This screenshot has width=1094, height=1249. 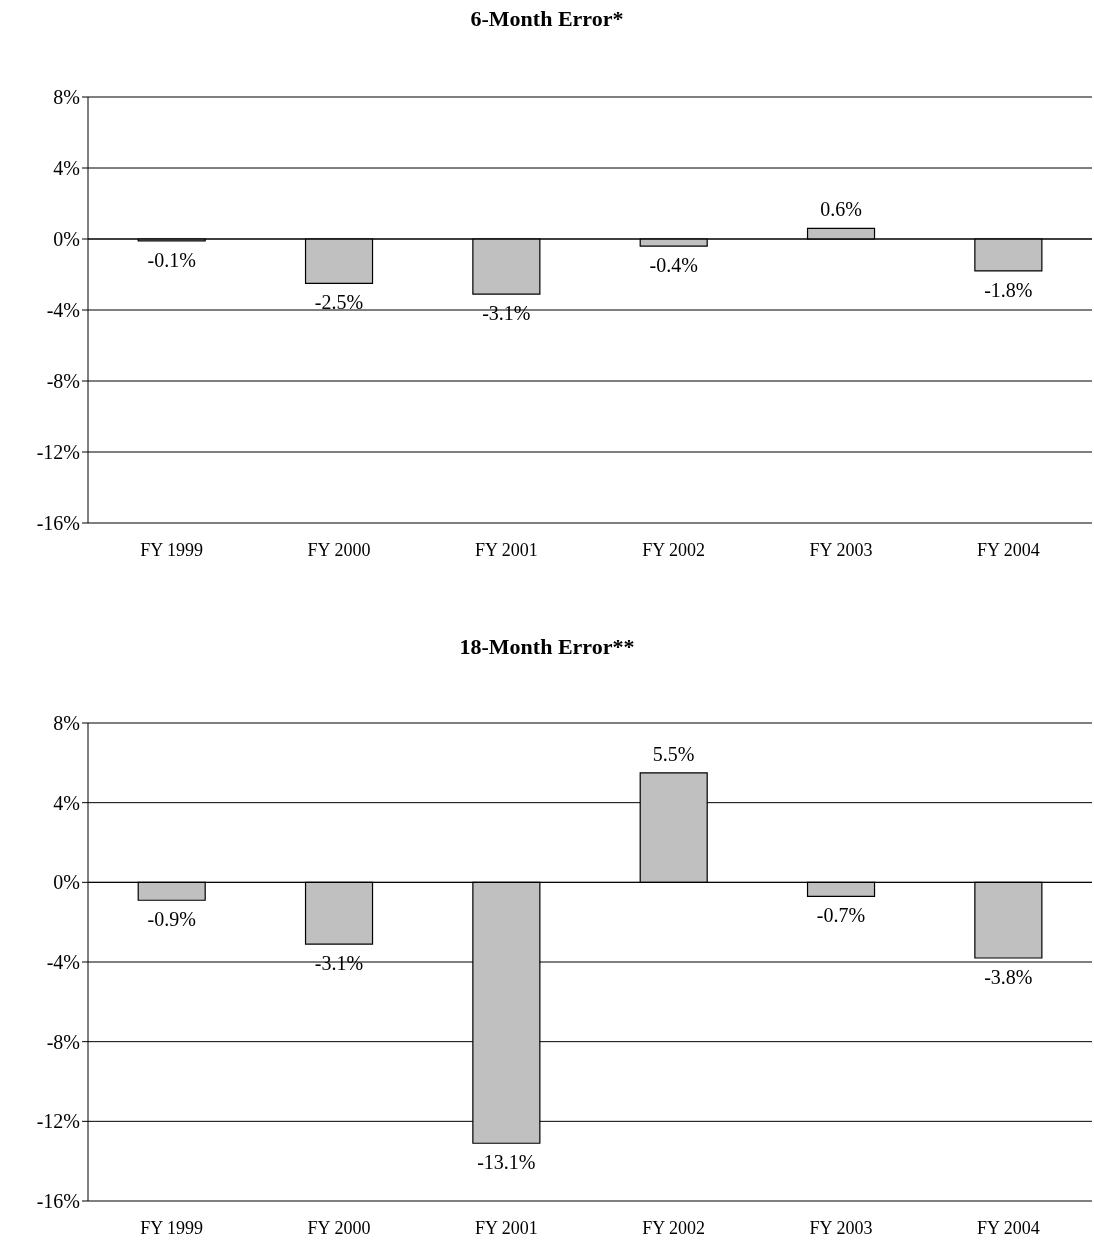 What do you see at coordinates (1008, 289) in the screenshot?
I see `data-label: -1.8%` at bounding box center [1008, 289].